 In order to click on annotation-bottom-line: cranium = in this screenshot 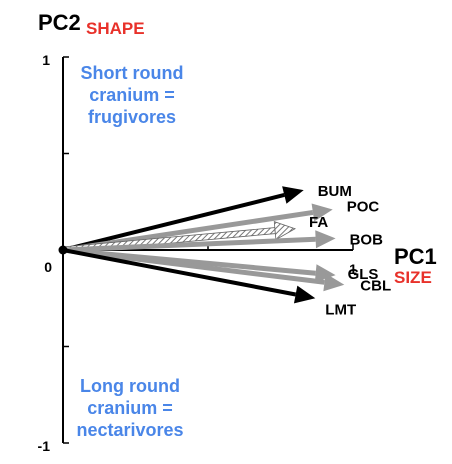, I will do `click(130, 408)`.